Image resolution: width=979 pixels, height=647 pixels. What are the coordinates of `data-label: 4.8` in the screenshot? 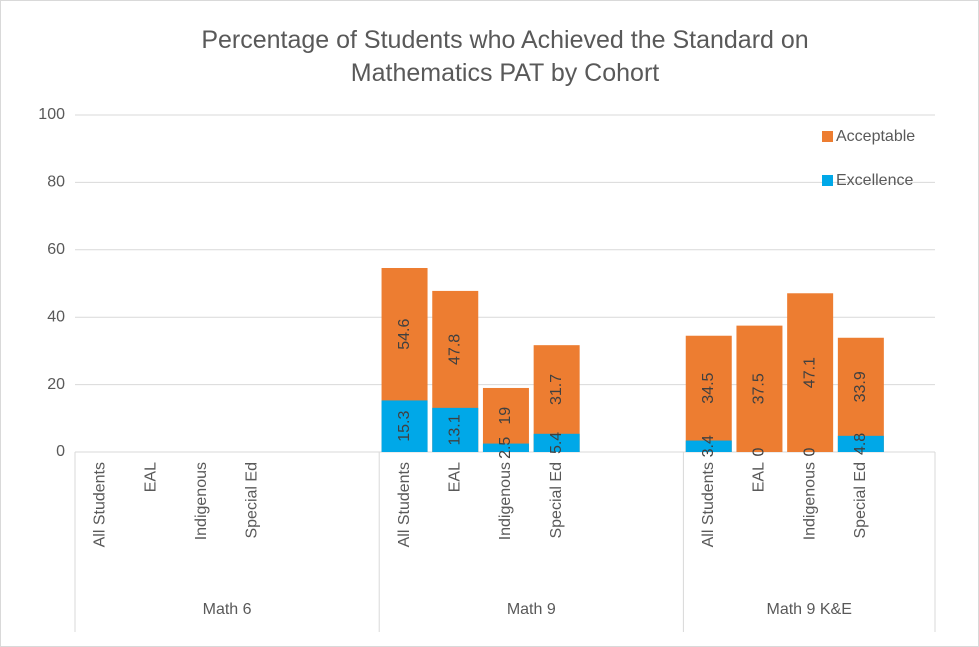 It's located at (860, 444).